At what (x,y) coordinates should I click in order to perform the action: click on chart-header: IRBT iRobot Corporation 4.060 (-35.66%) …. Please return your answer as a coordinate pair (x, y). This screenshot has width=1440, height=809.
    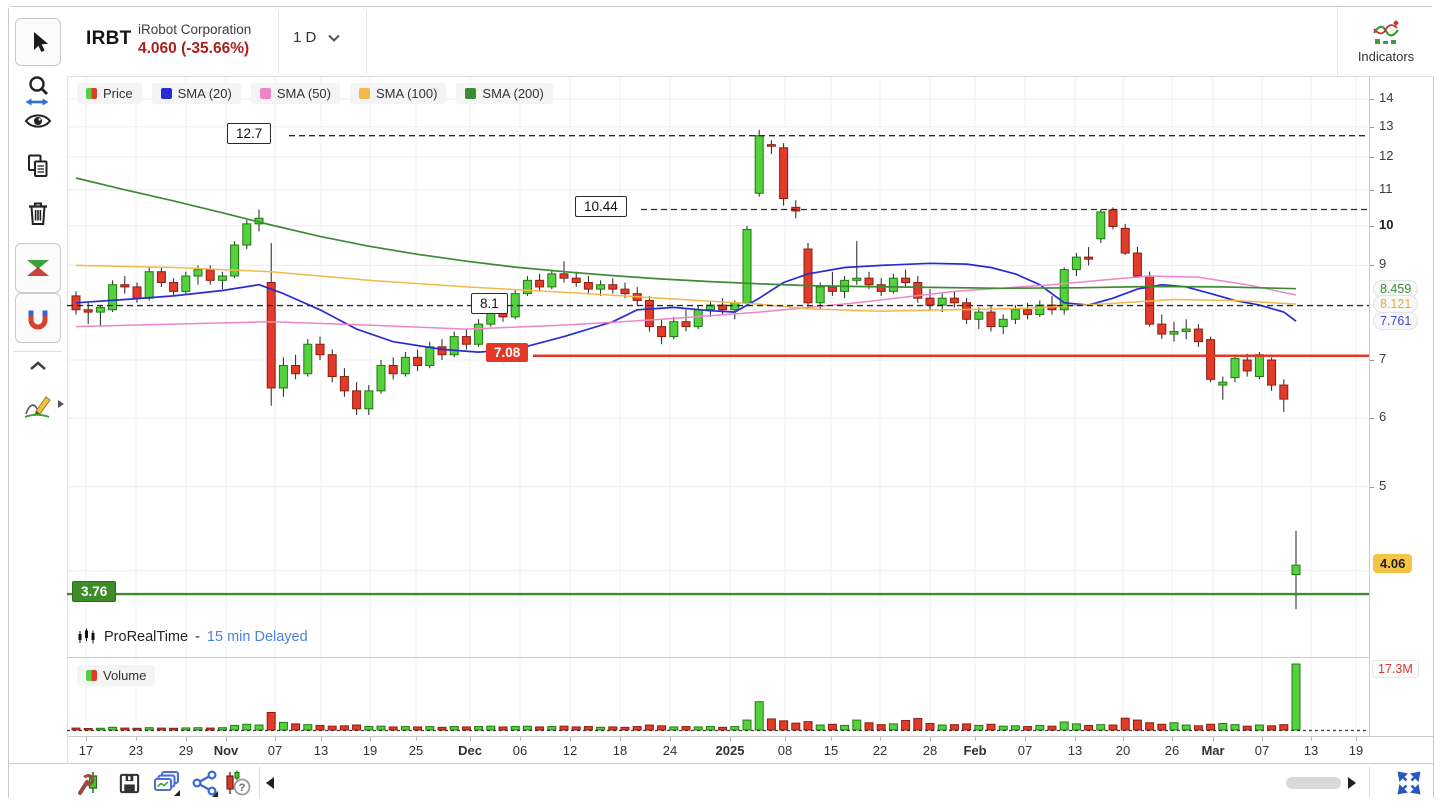
    Looking at the image, I should click on (750, 42).